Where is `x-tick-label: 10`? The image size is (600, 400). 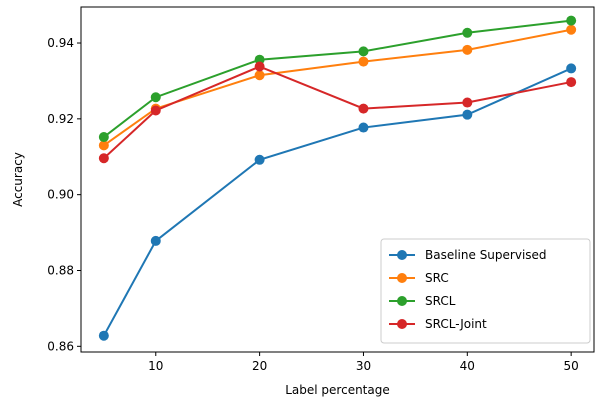 x-tick-label: 10 is located at coordinates (155, 366).